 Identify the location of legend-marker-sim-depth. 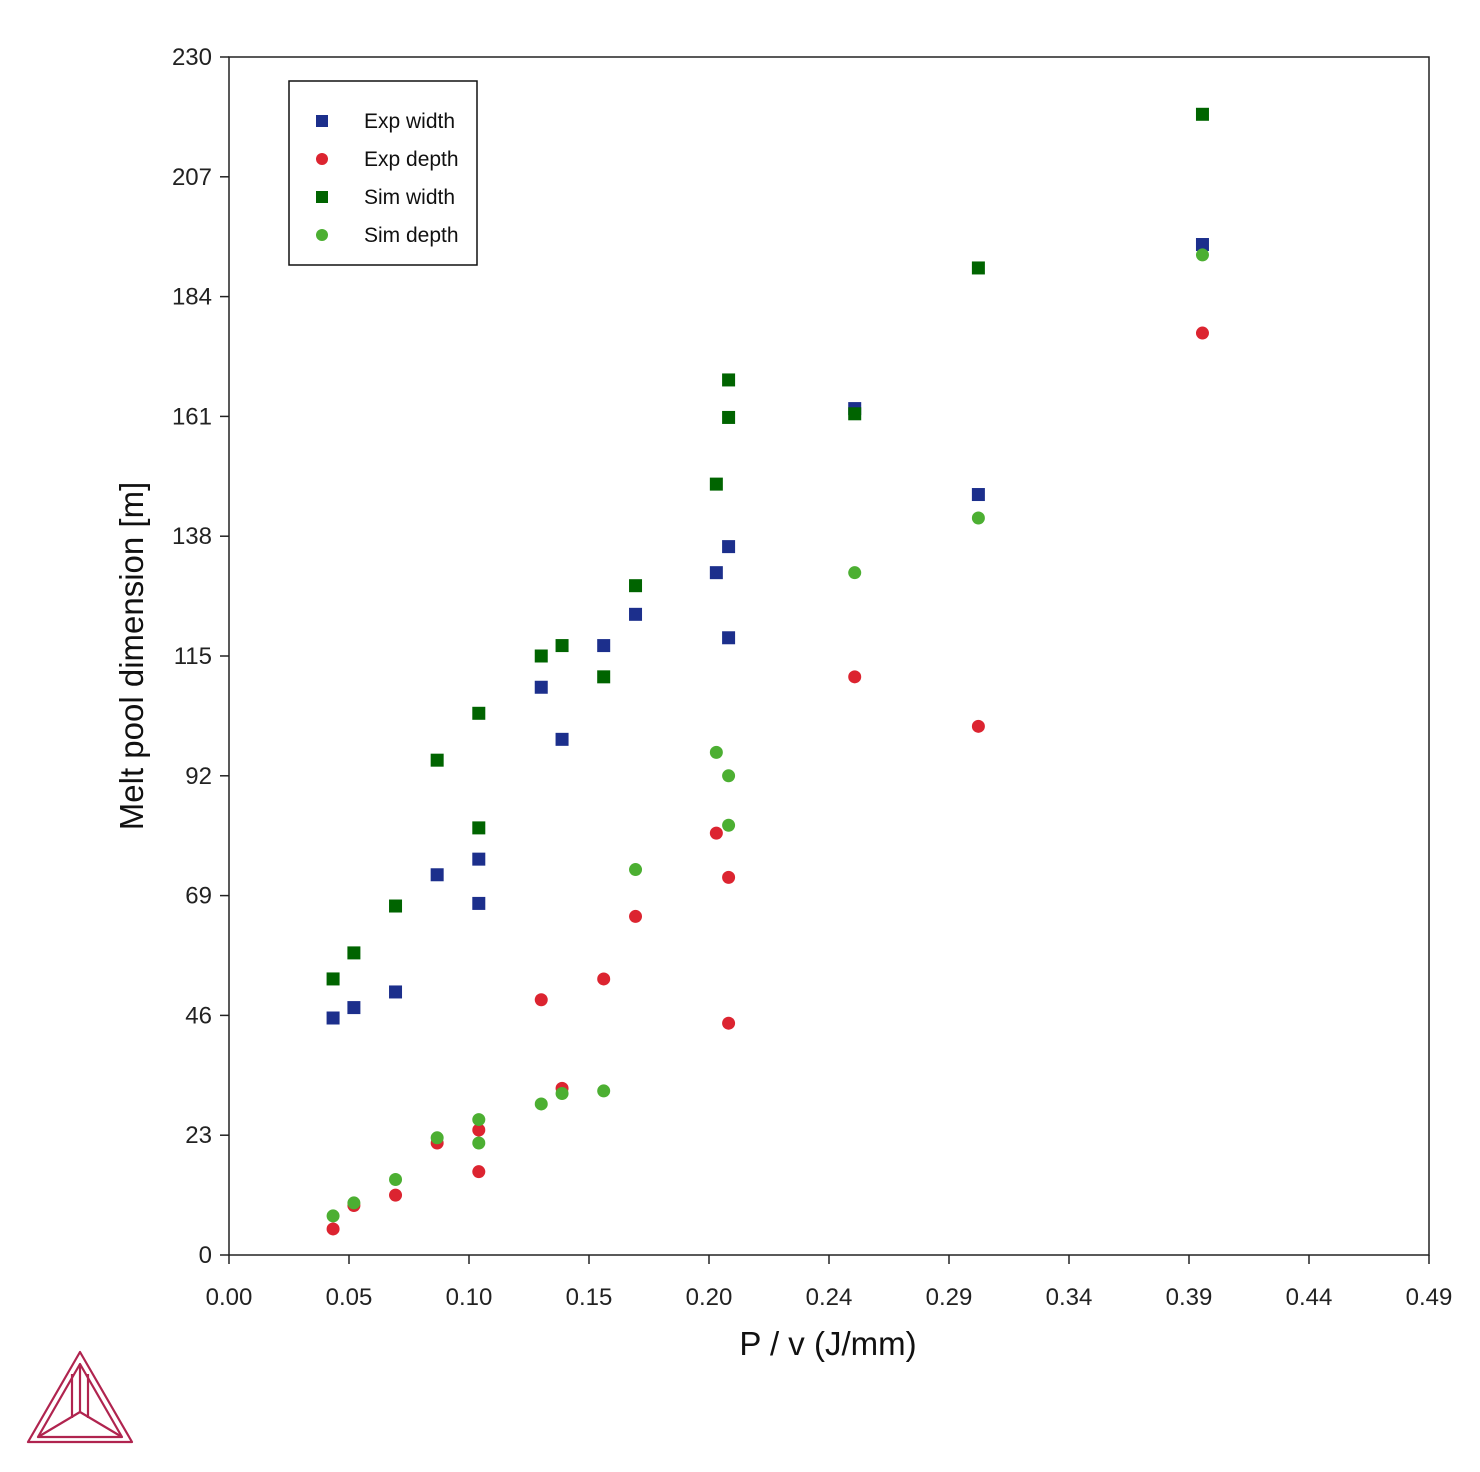
(322, 235).